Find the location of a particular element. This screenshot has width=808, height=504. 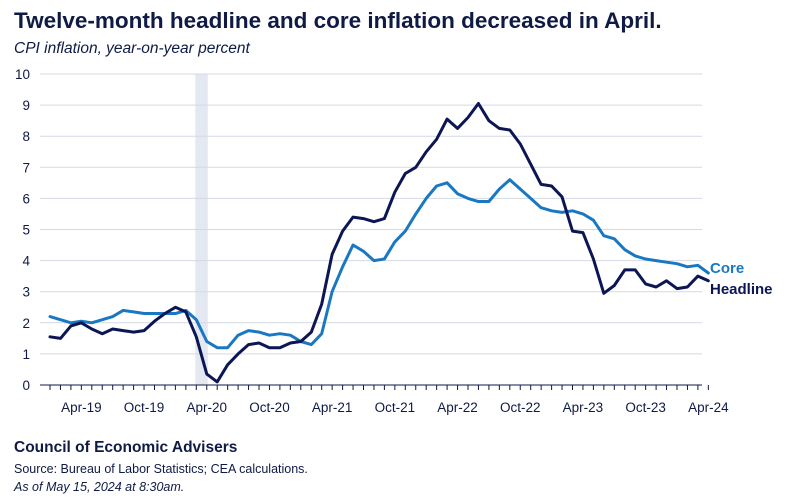

x-tick-label: Oct-21 is located at coordinates (395, 407).